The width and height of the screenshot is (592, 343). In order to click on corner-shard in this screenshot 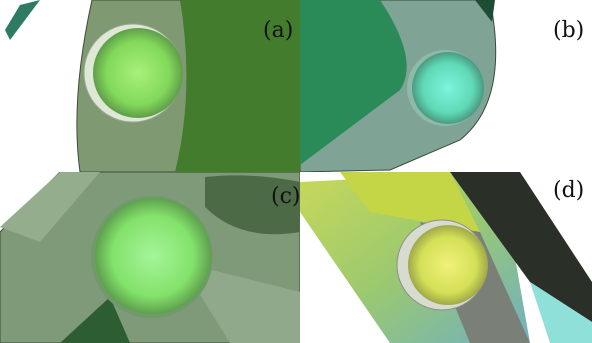, I will do `click(22, 20)`.